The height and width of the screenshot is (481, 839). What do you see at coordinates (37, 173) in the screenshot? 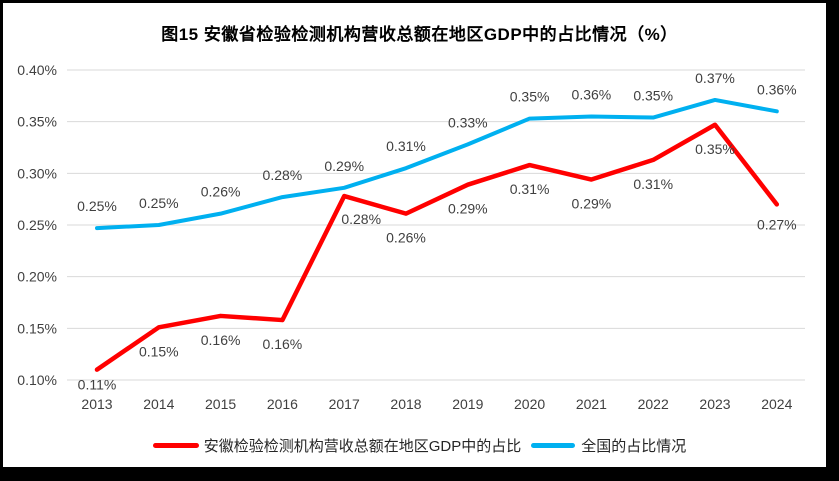
I see `y-tick-label: 0.30%` at bounding box center [37, 173].